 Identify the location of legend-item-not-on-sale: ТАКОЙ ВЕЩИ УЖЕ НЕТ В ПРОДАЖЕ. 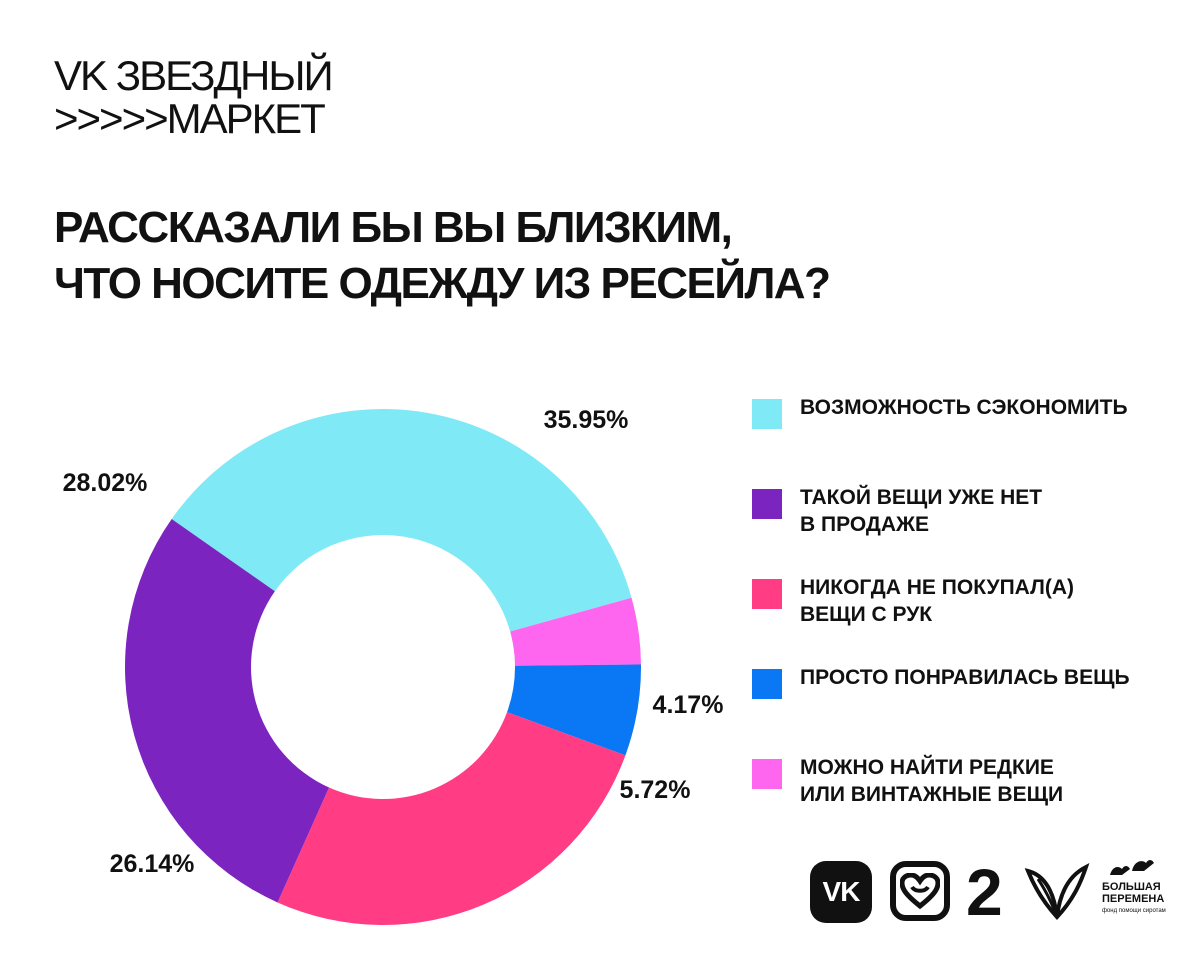
(972, 529).